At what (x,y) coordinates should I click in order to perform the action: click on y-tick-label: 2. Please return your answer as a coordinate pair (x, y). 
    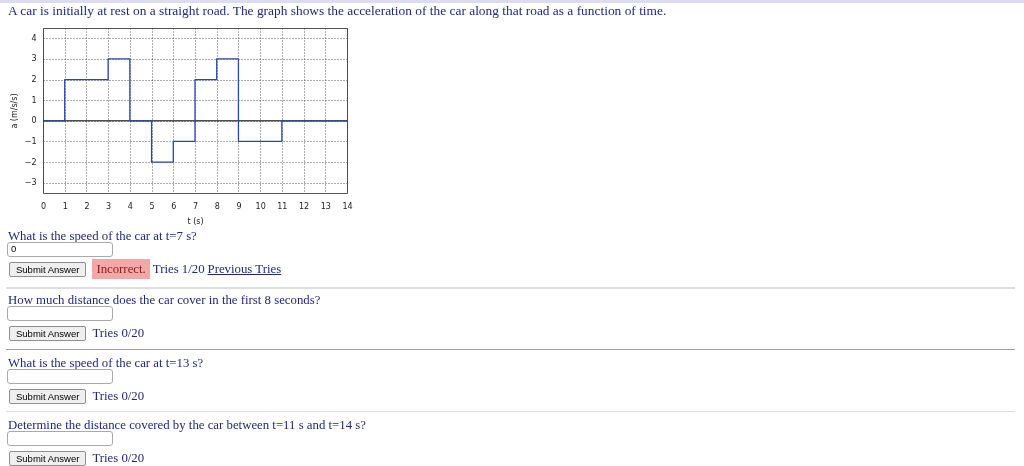
    Looking at the image, I should click on (34, 80).